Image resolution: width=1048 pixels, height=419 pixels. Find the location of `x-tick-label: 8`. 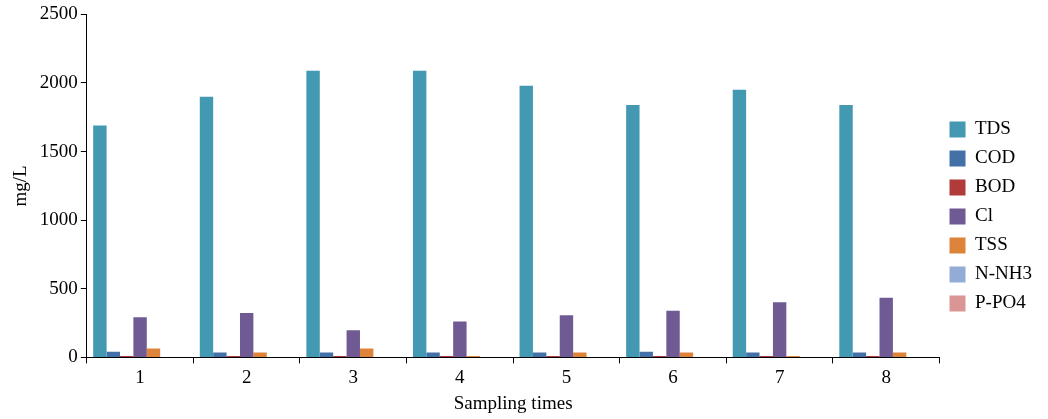

x-tick-label: 8 is located at coordinates (886, 376).